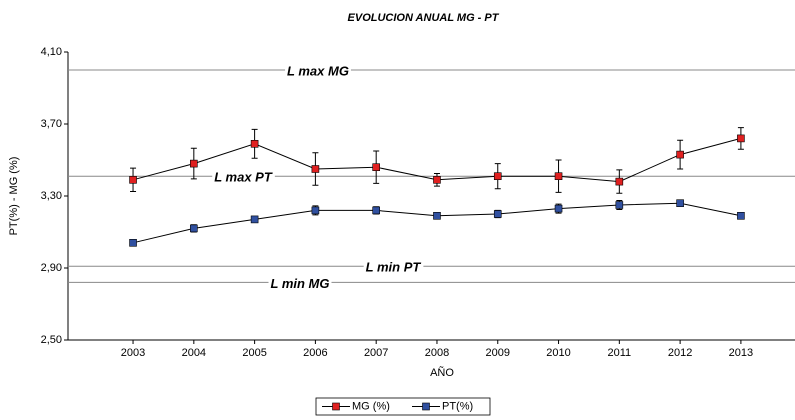 The width and height of the screenshot is (795, 420). What do you see at coordinates (51, 52) in the screenshot?
I see `y-tick-label: 4,10` at bounding box center [51, 52].